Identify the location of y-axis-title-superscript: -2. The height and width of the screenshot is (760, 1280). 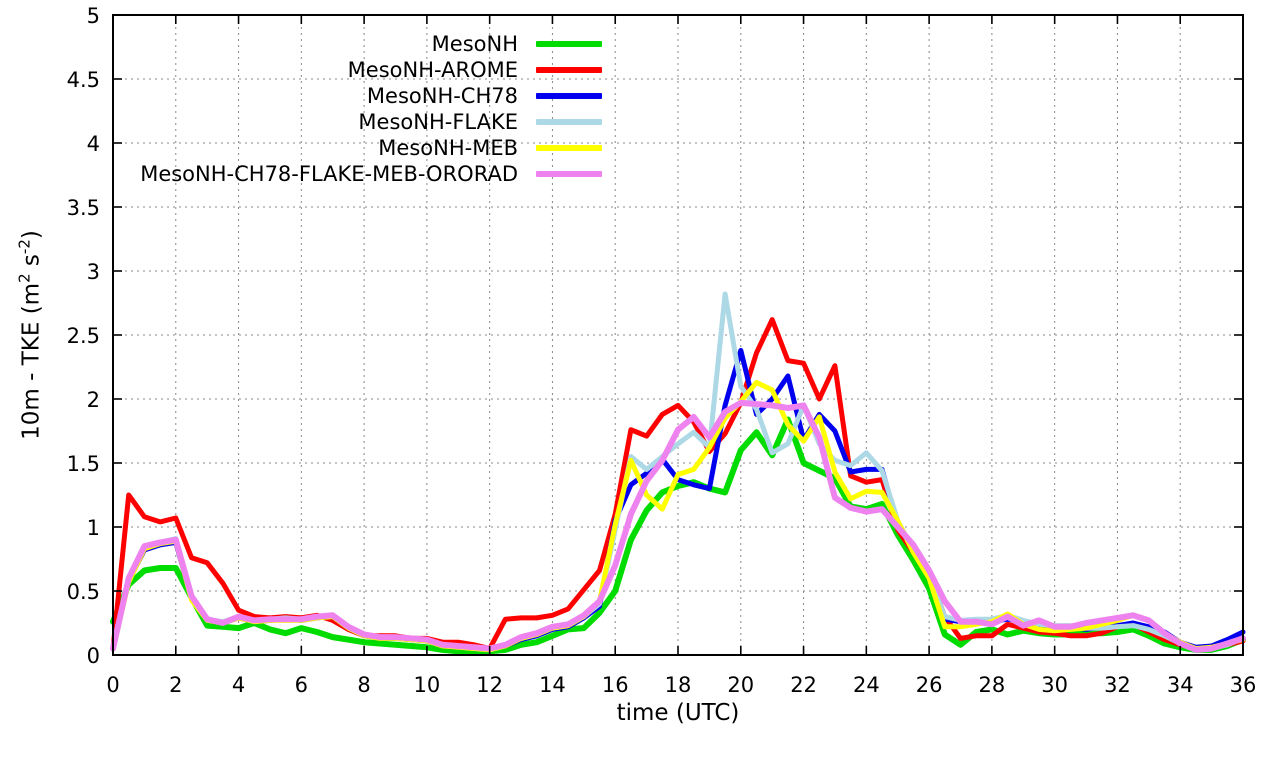
(24, 247).